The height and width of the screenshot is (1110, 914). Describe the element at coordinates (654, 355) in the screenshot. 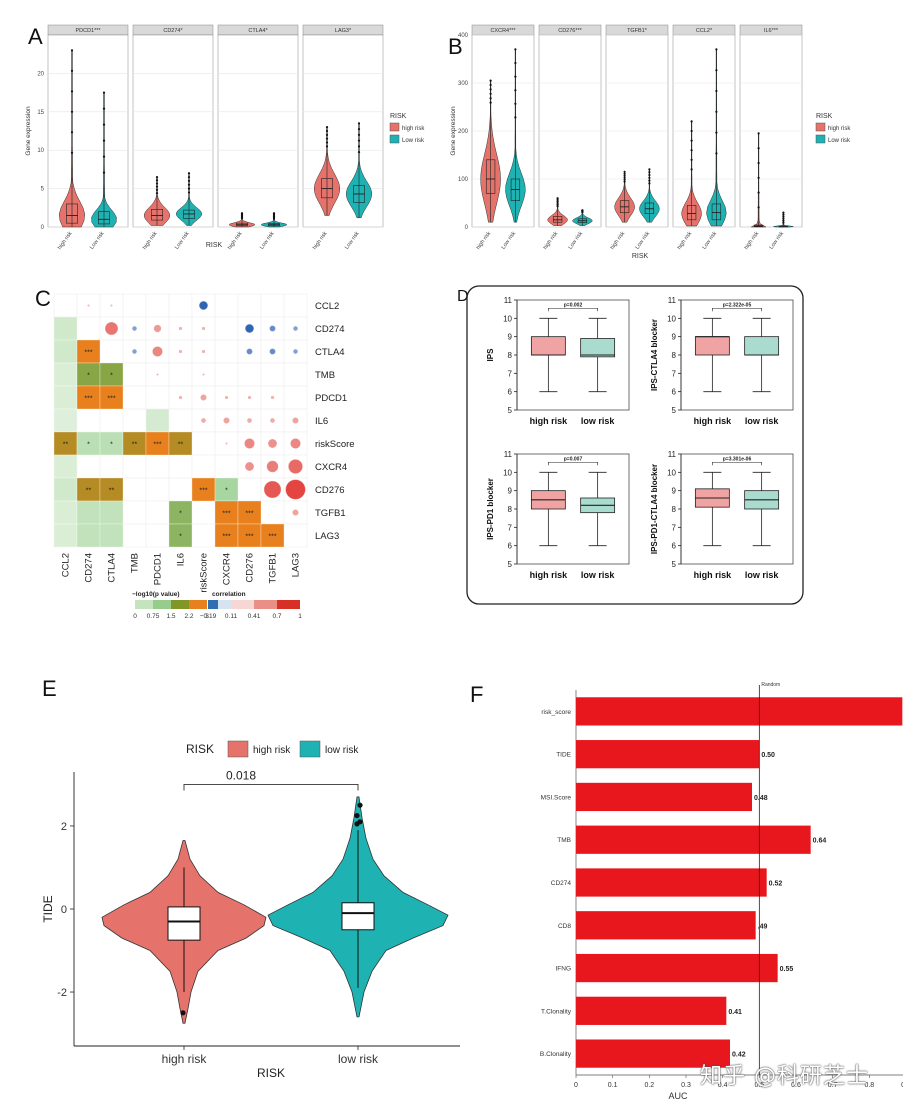

I see `y-axis-label: IPS-CTLA4 blocker` at that location.